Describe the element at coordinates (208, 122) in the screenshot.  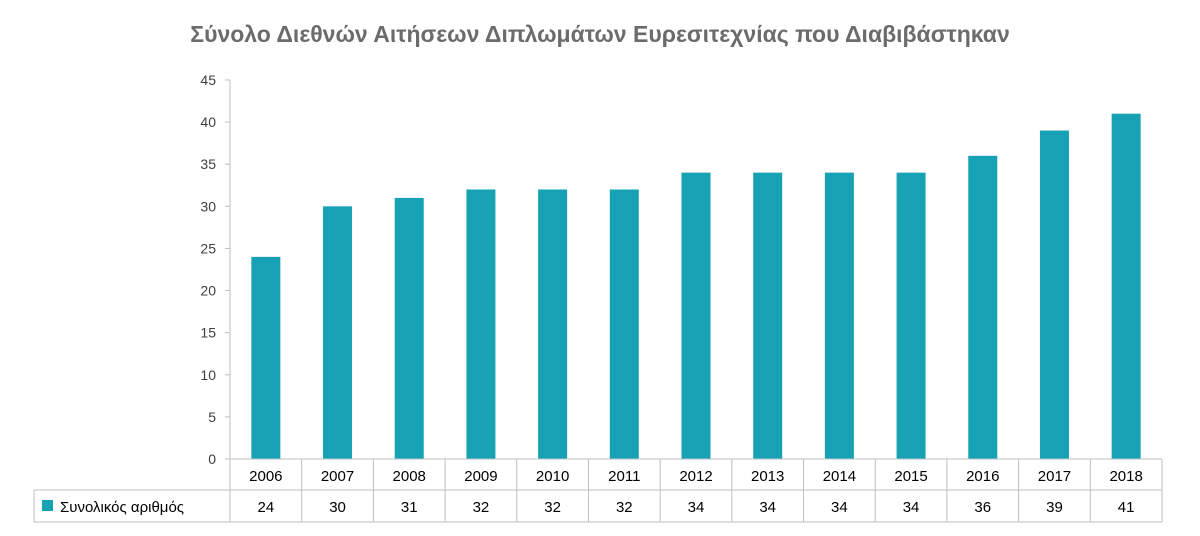
I see `y-tick-label: 40` at that location.